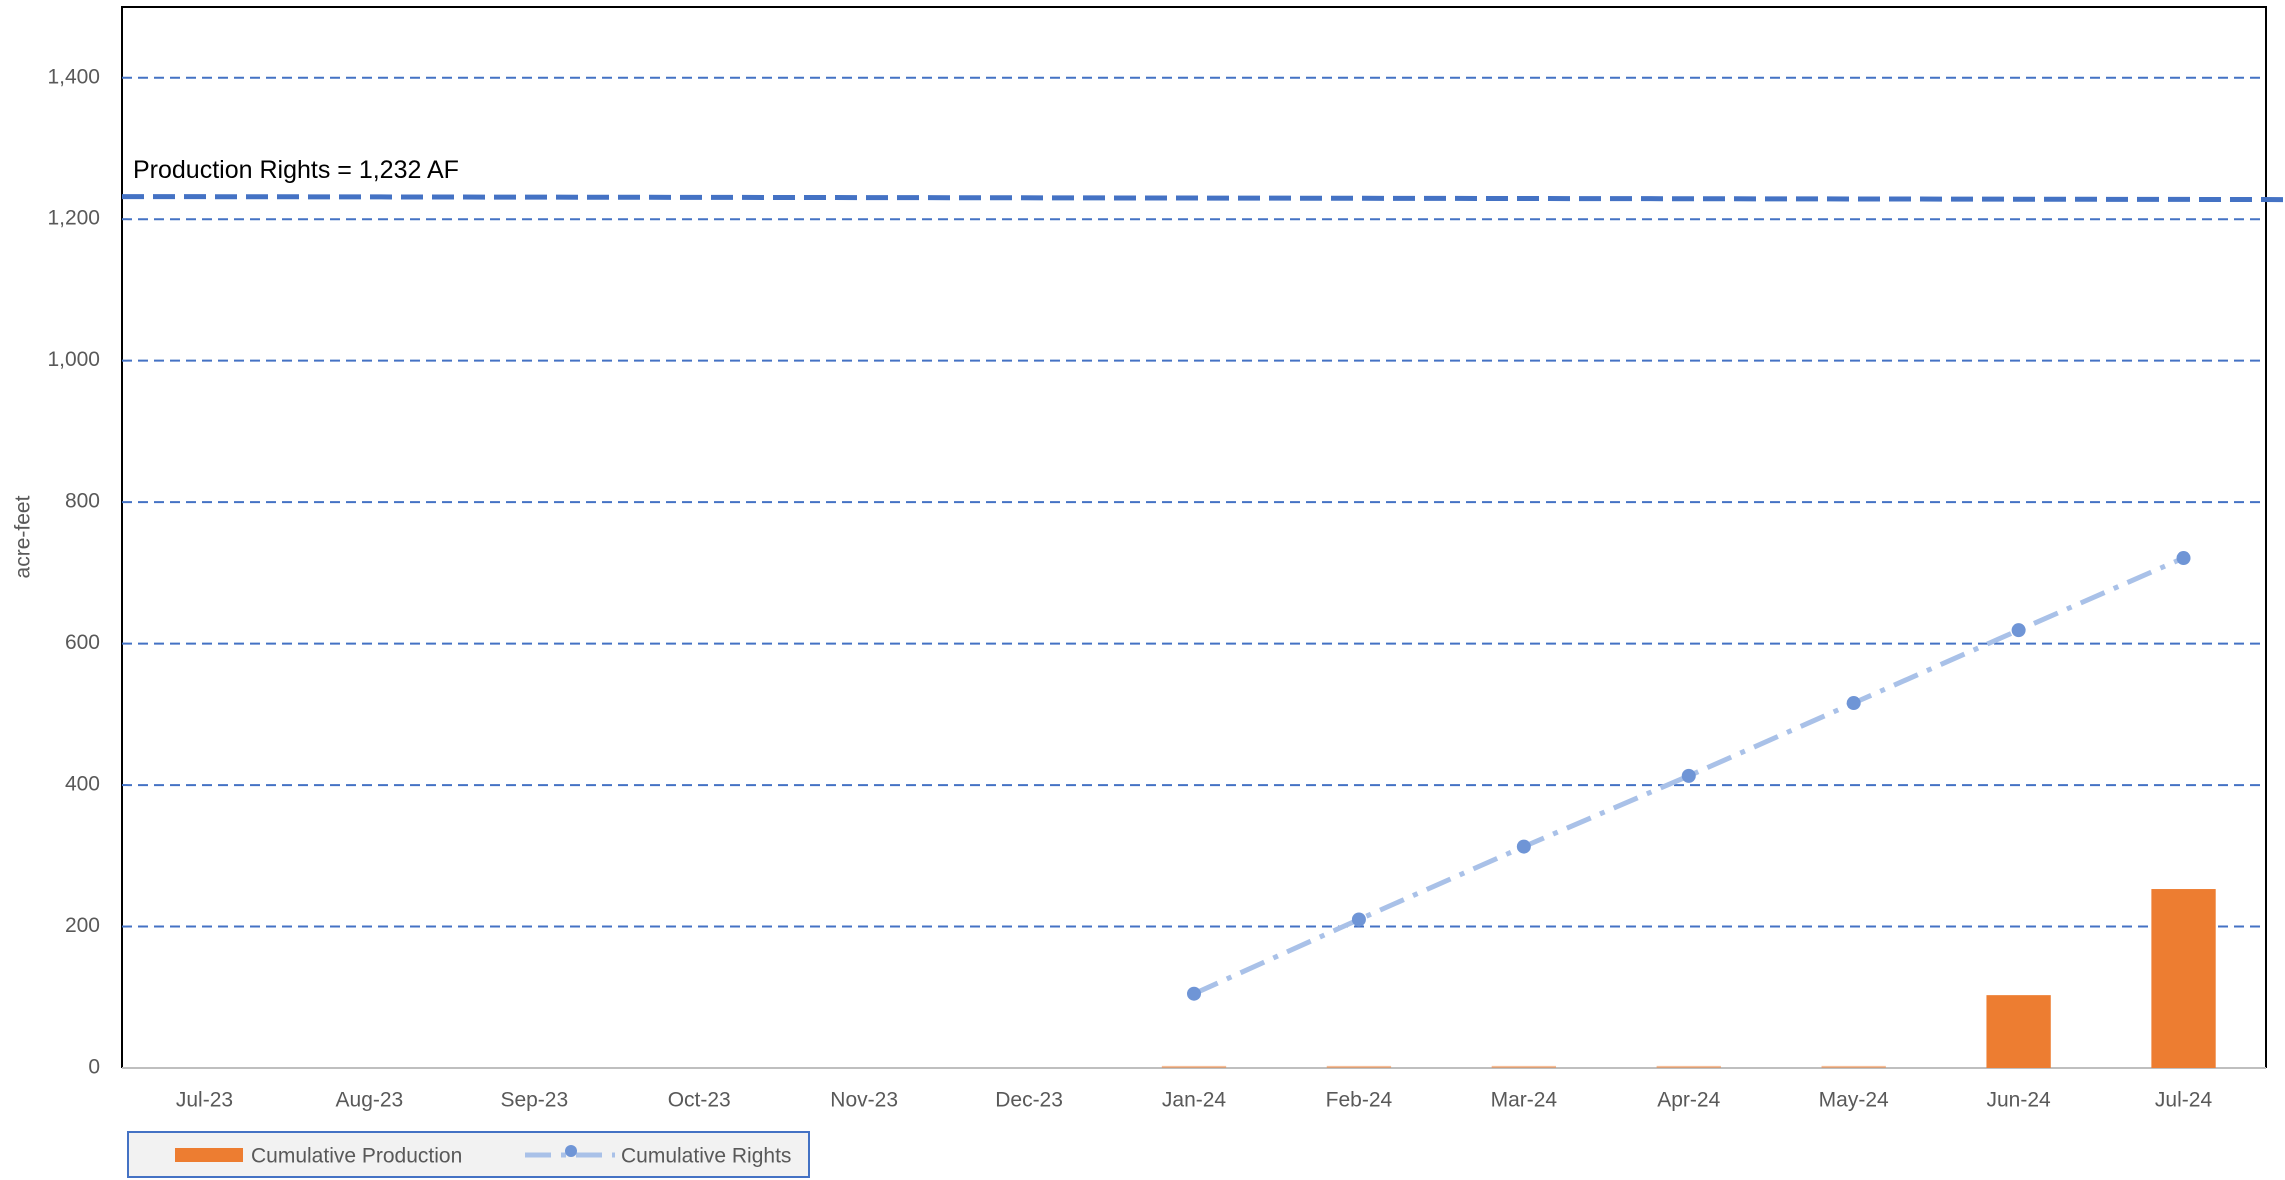  I want to click on y-tick-label: 1,000, so click(73, 359).